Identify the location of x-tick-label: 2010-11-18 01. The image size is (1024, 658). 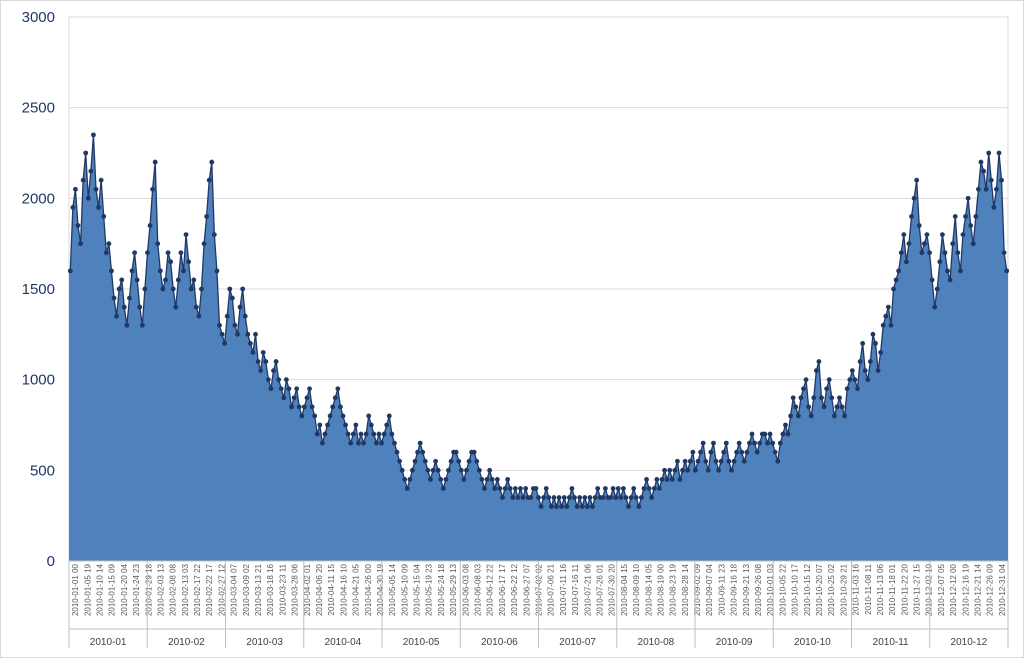
(892, 589).